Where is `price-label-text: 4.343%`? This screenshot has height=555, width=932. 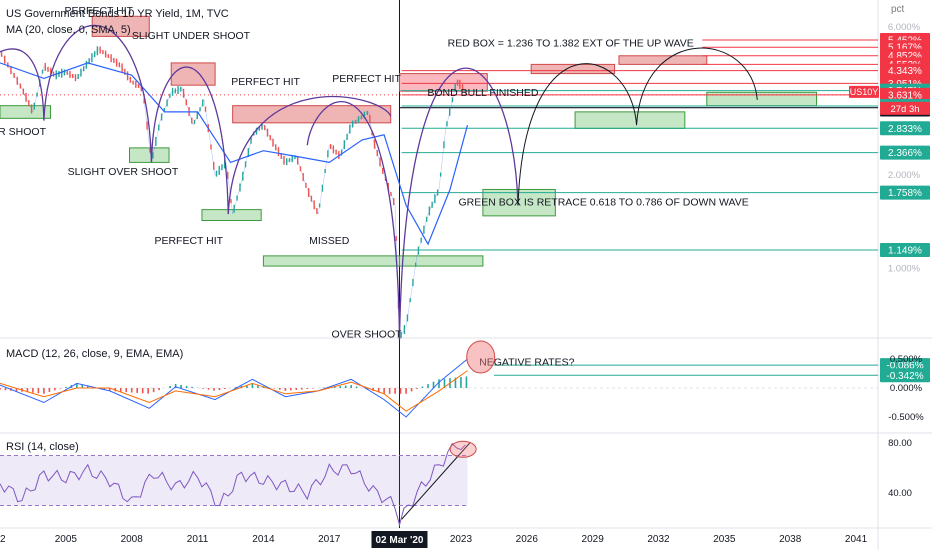 price-label-text: 4.343% is located at coordinates (905, 71).